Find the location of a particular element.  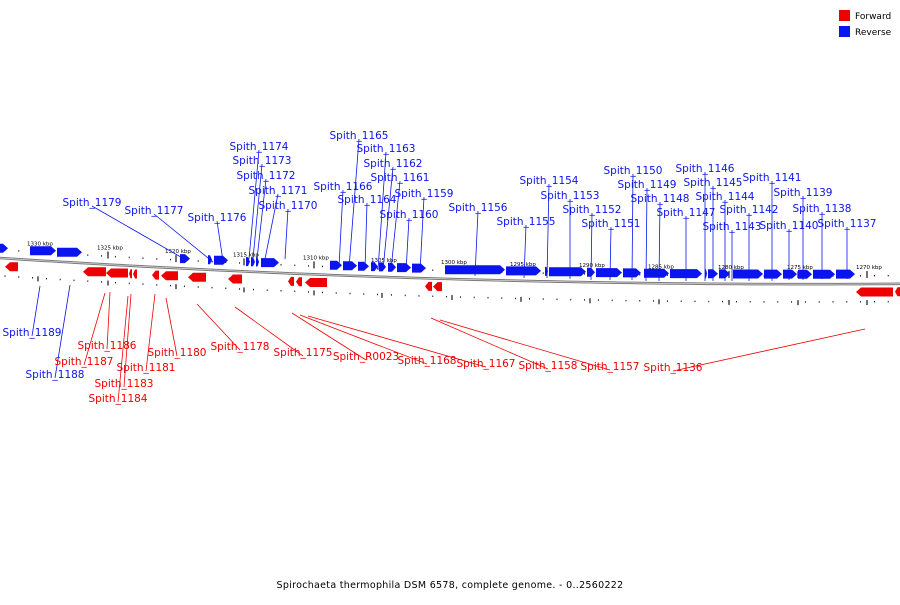

gene-label: Spith_1160 is located at coordinates (409, 215).